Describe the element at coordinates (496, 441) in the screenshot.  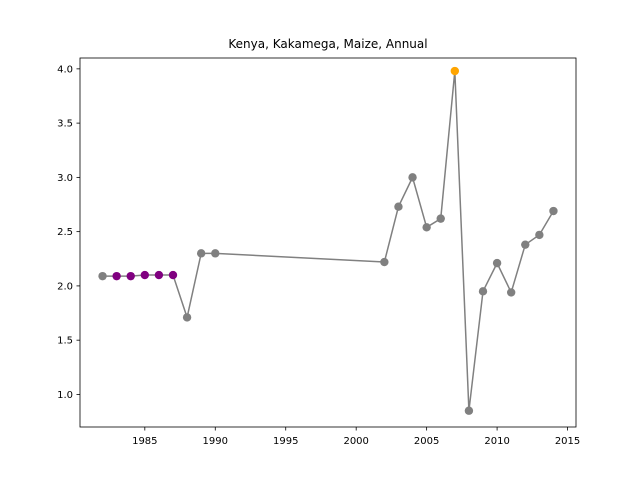
I see `x-tick-label: 2010` at that location.